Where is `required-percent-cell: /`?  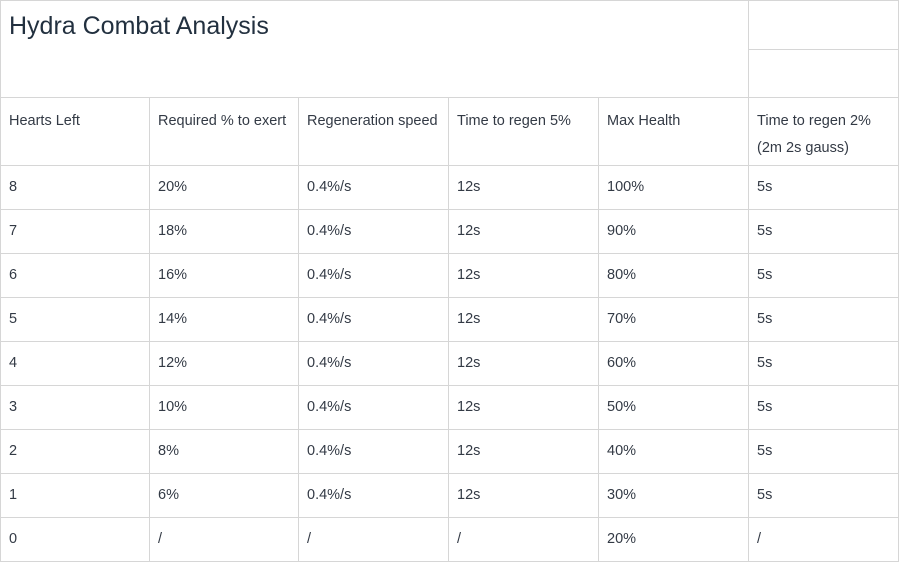 required-percent-cell: / is located at coordinates (224, 539).